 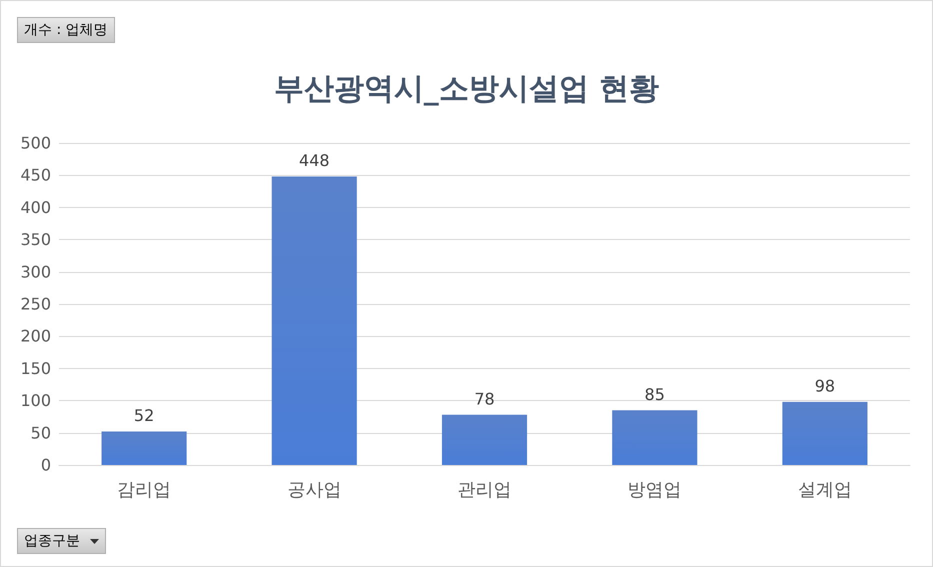 I want to click on data-label: 448, so click(x=314, y=160).